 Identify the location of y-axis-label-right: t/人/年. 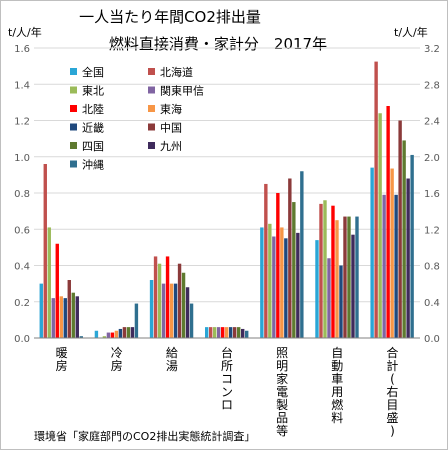
(411, 32).